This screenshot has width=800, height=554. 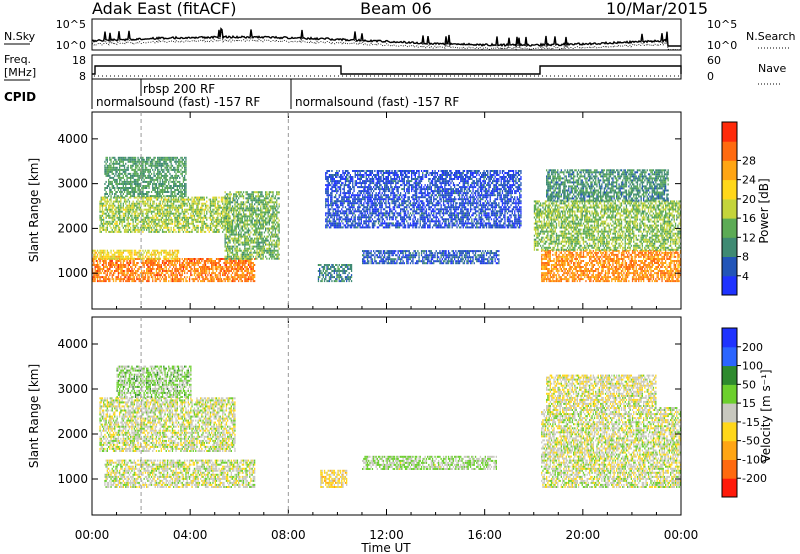 I want to click on freq-unit-label: [MHz], so click(x=20, y=72).